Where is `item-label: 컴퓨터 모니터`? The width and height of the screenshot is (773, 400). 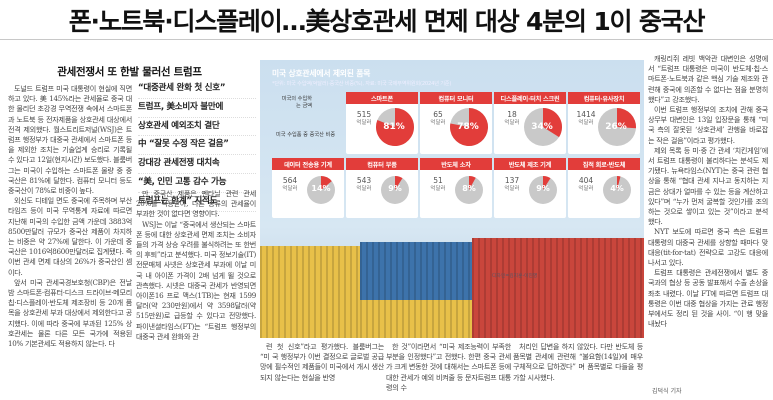
item-label: 컴퓨터 모니터 is located at coordinates (456, 98).